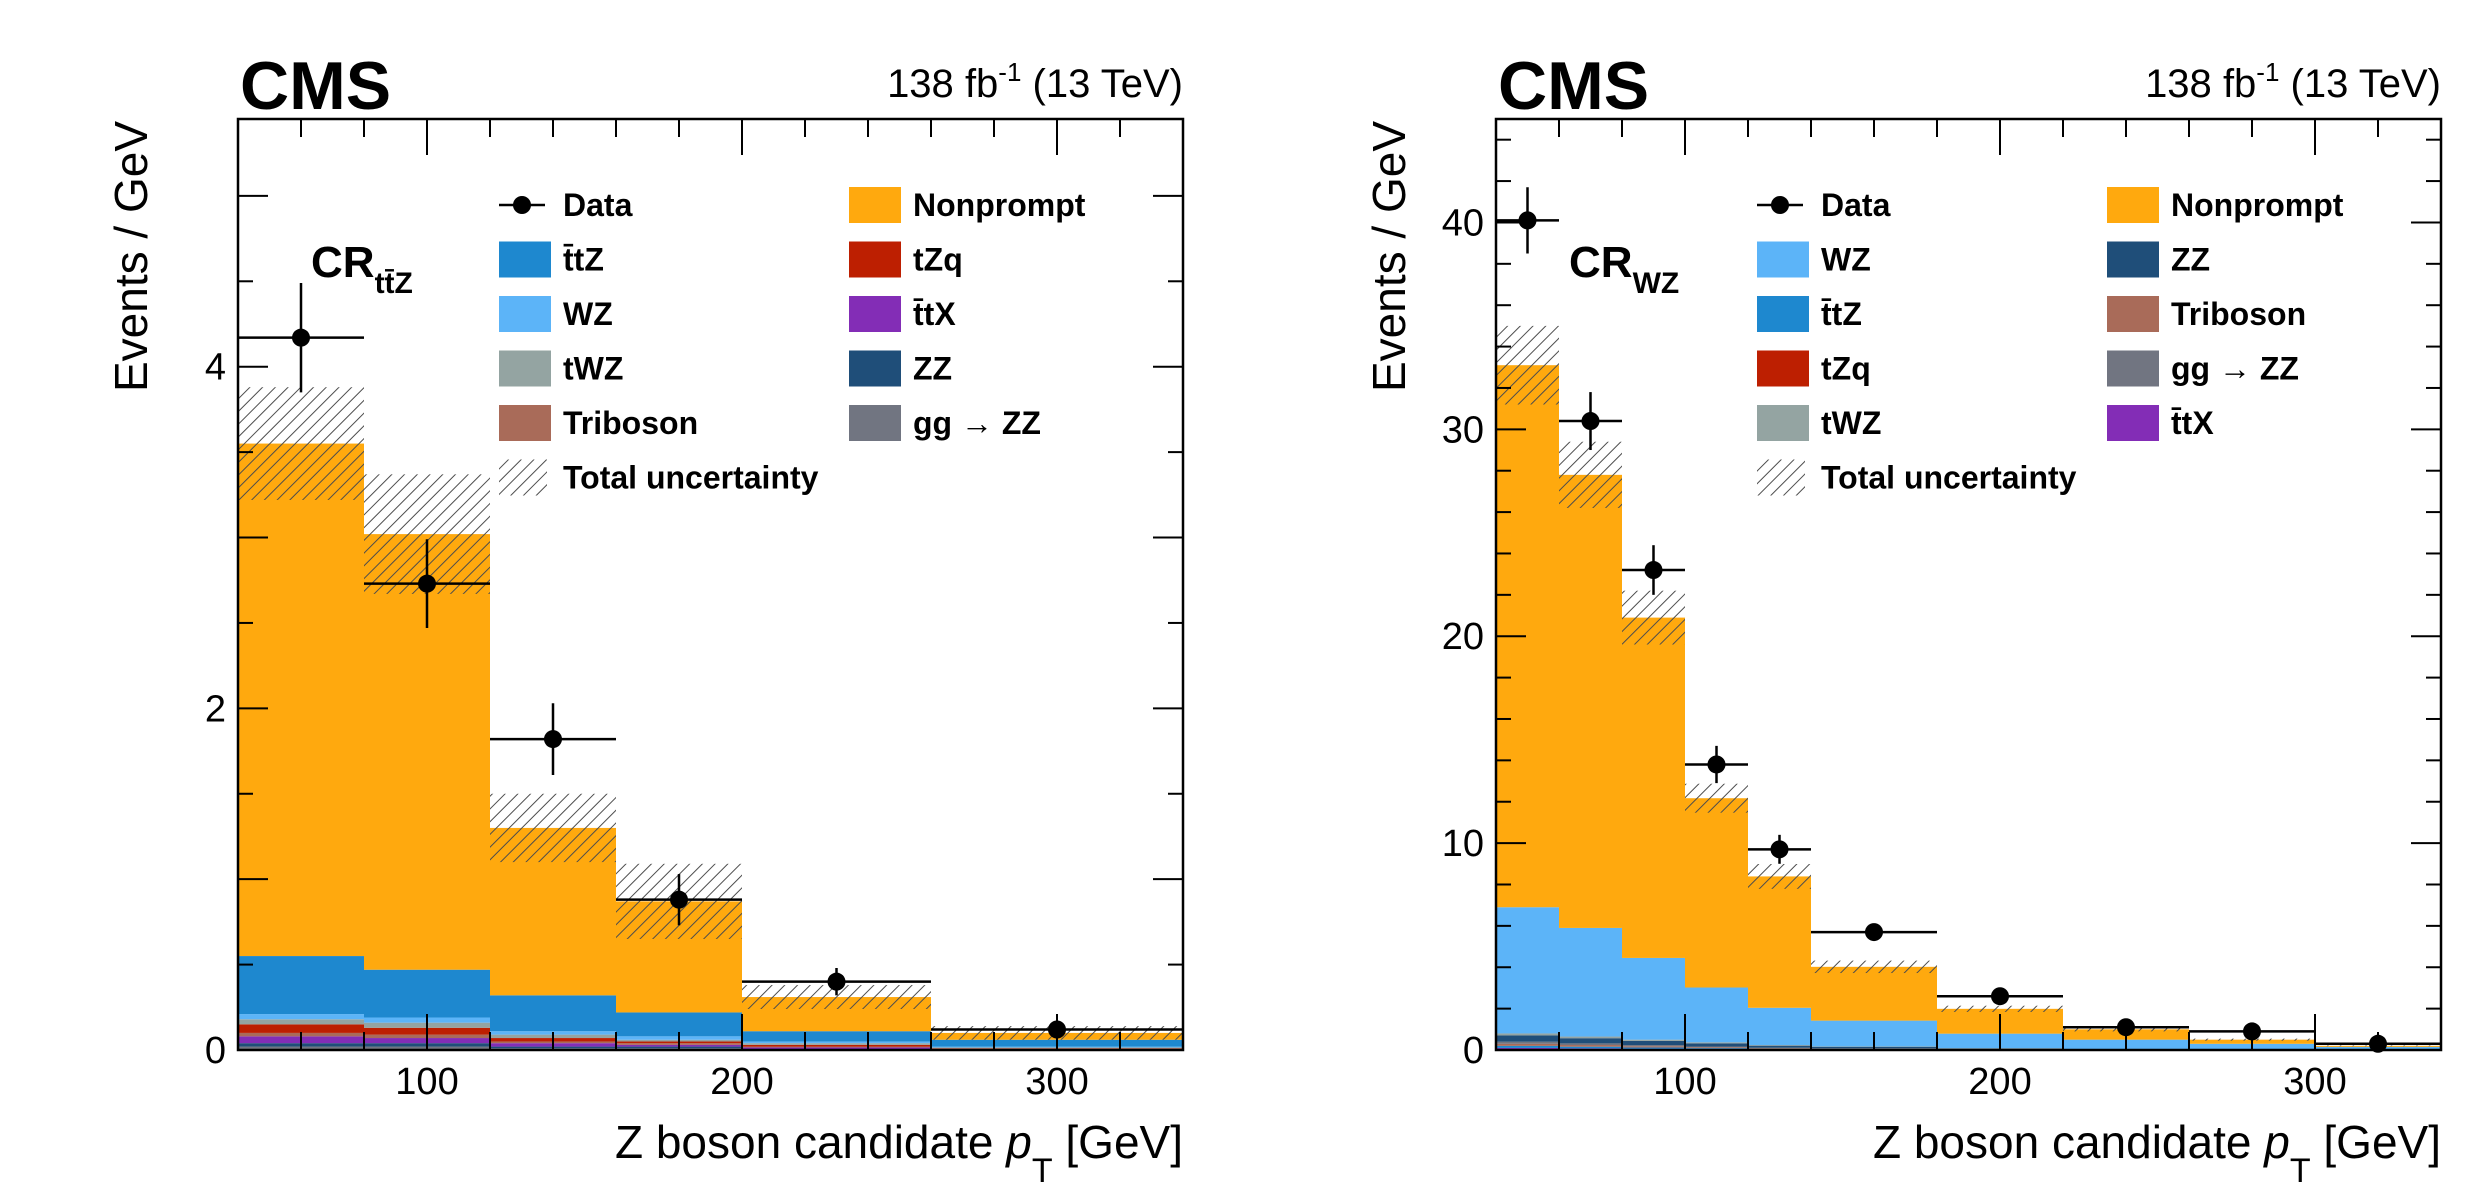  I want to click on bar-ttZ-bin4, so click(1716, 1049).